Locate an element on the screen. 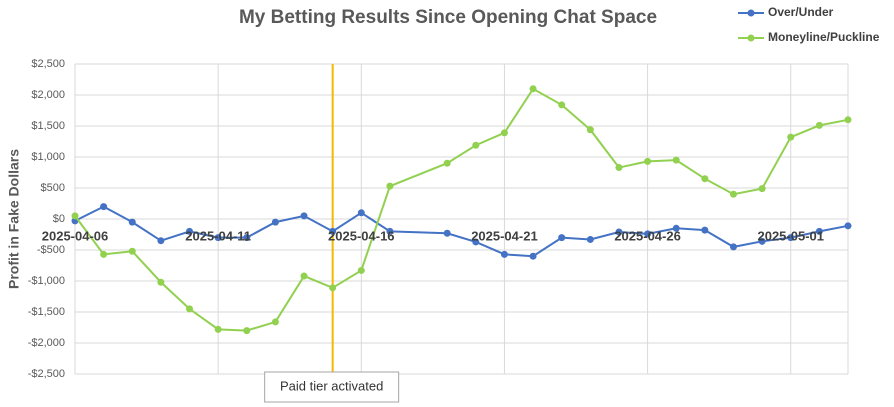 The height and width of the screenshot is (407, 894). y-tick-label: $2,500 is located at coordinates (48, 64).